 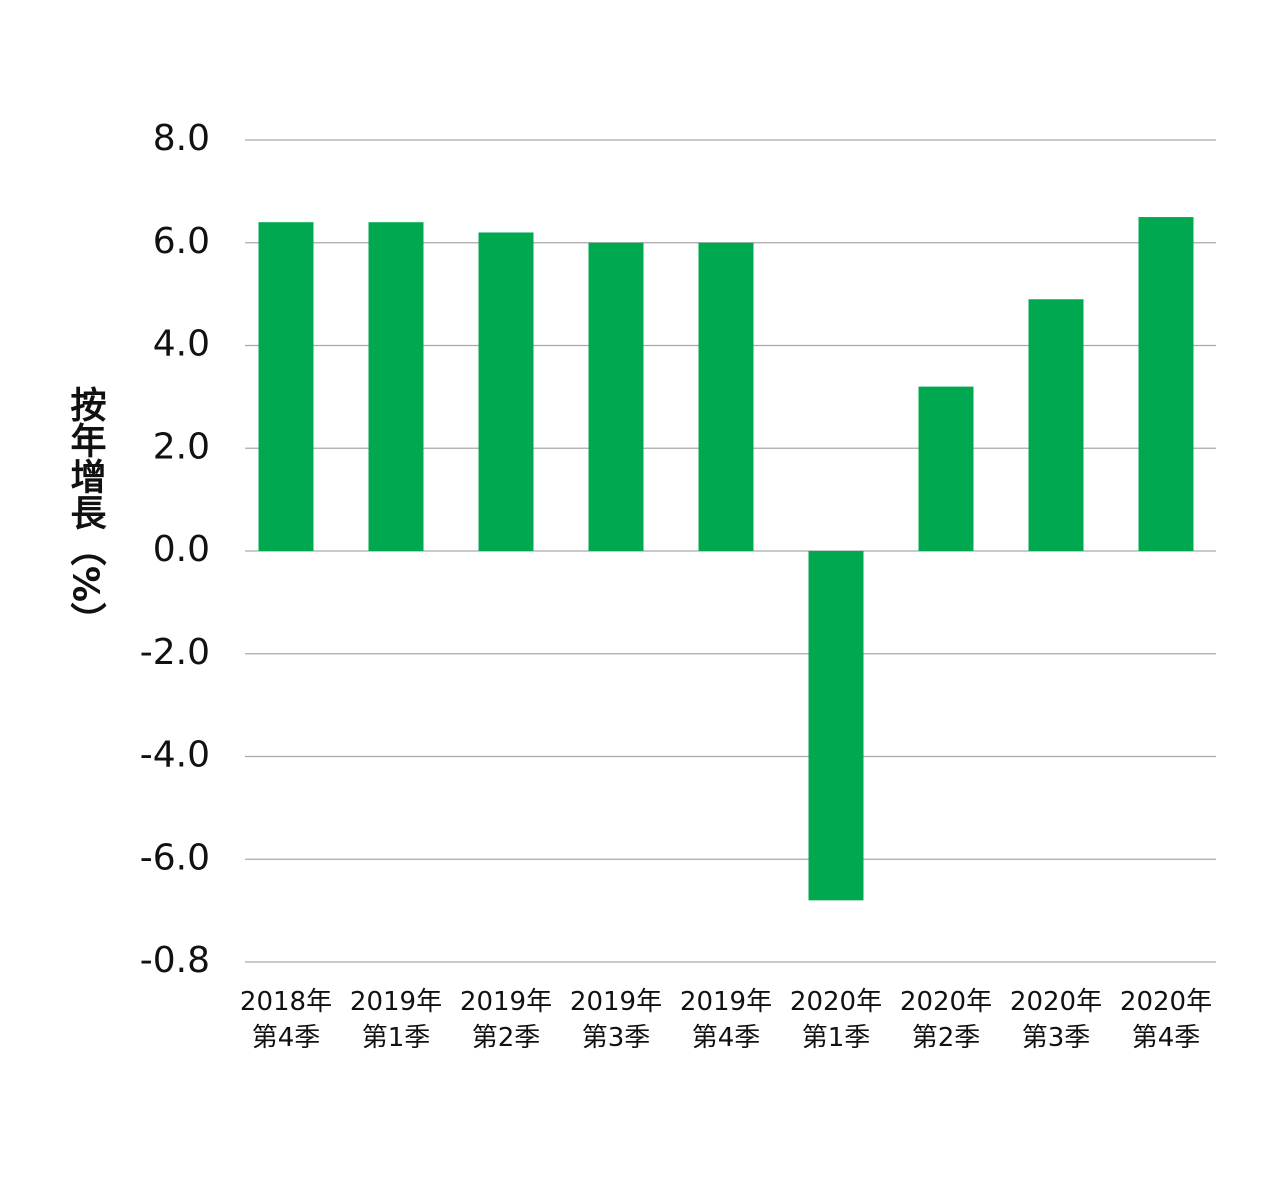 What do you see at coordinates (181, 446) in the screenshot?
I see `y-tick-label: 2.0` at bounding box center [181, 446].